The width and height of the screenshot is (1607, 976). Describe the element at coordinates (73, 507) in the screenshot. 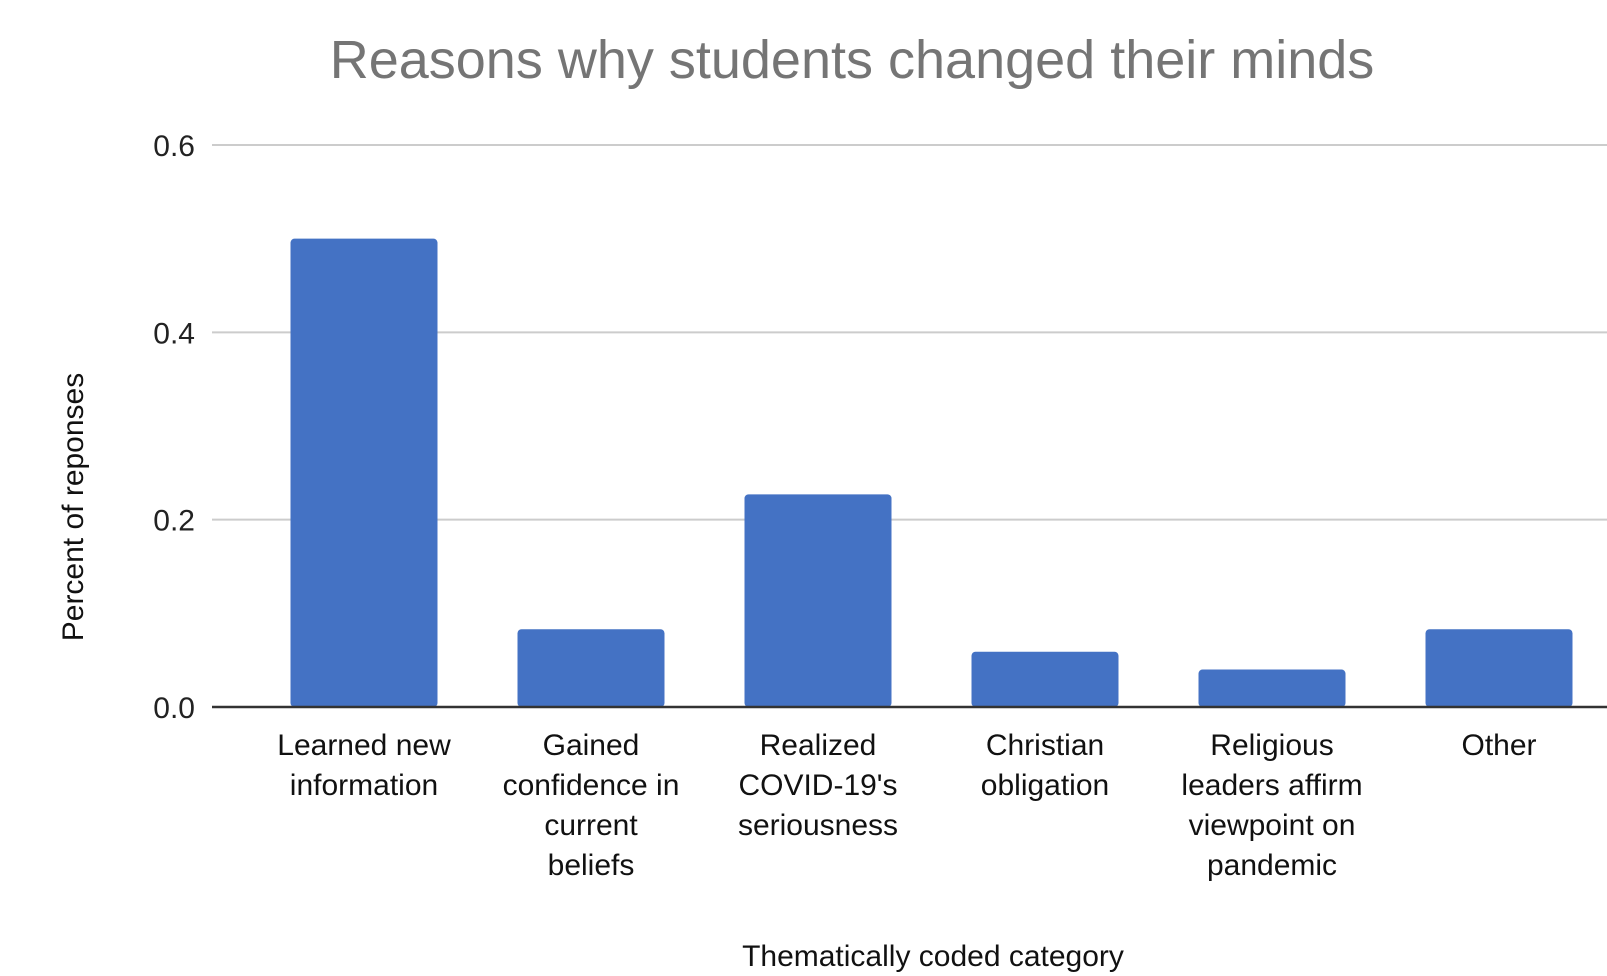

I see `y-axis-title: Percent of reponses` at that location.